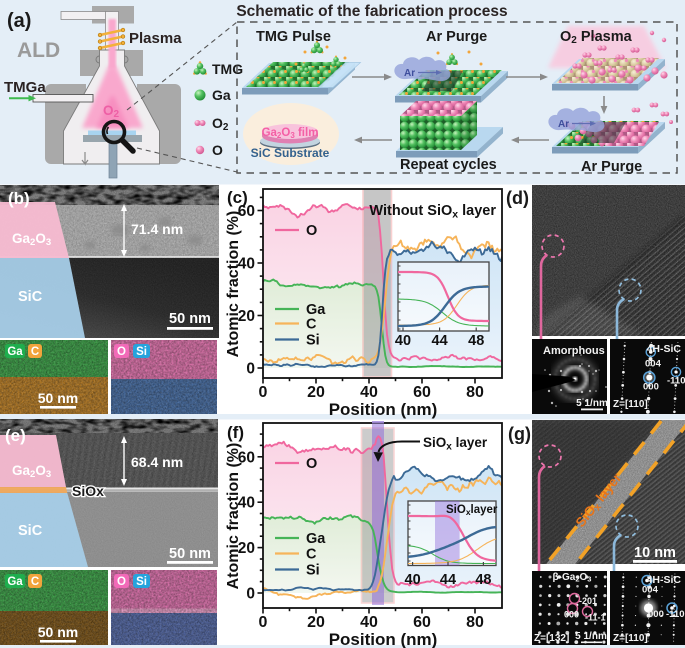 This screenshot has height=648, width=685. What do you see at coordinates (448, 165) in the screenshot?
I see `svg-text: Repeat cycles` at bounding box center [448, 165].